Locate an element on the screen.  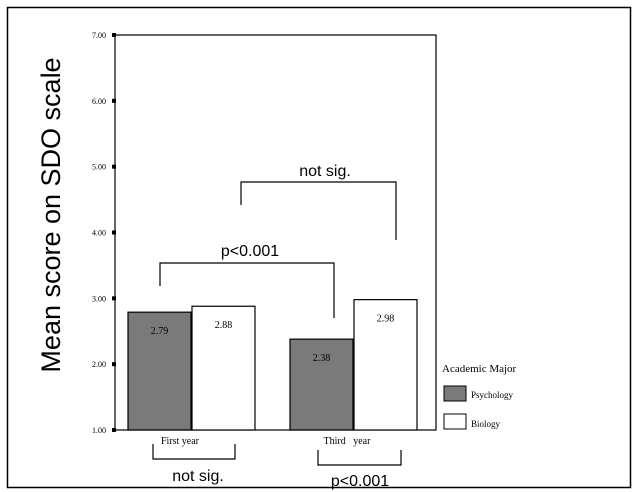
y-tick-label: 4.00 is located at coordinates (99, 233).